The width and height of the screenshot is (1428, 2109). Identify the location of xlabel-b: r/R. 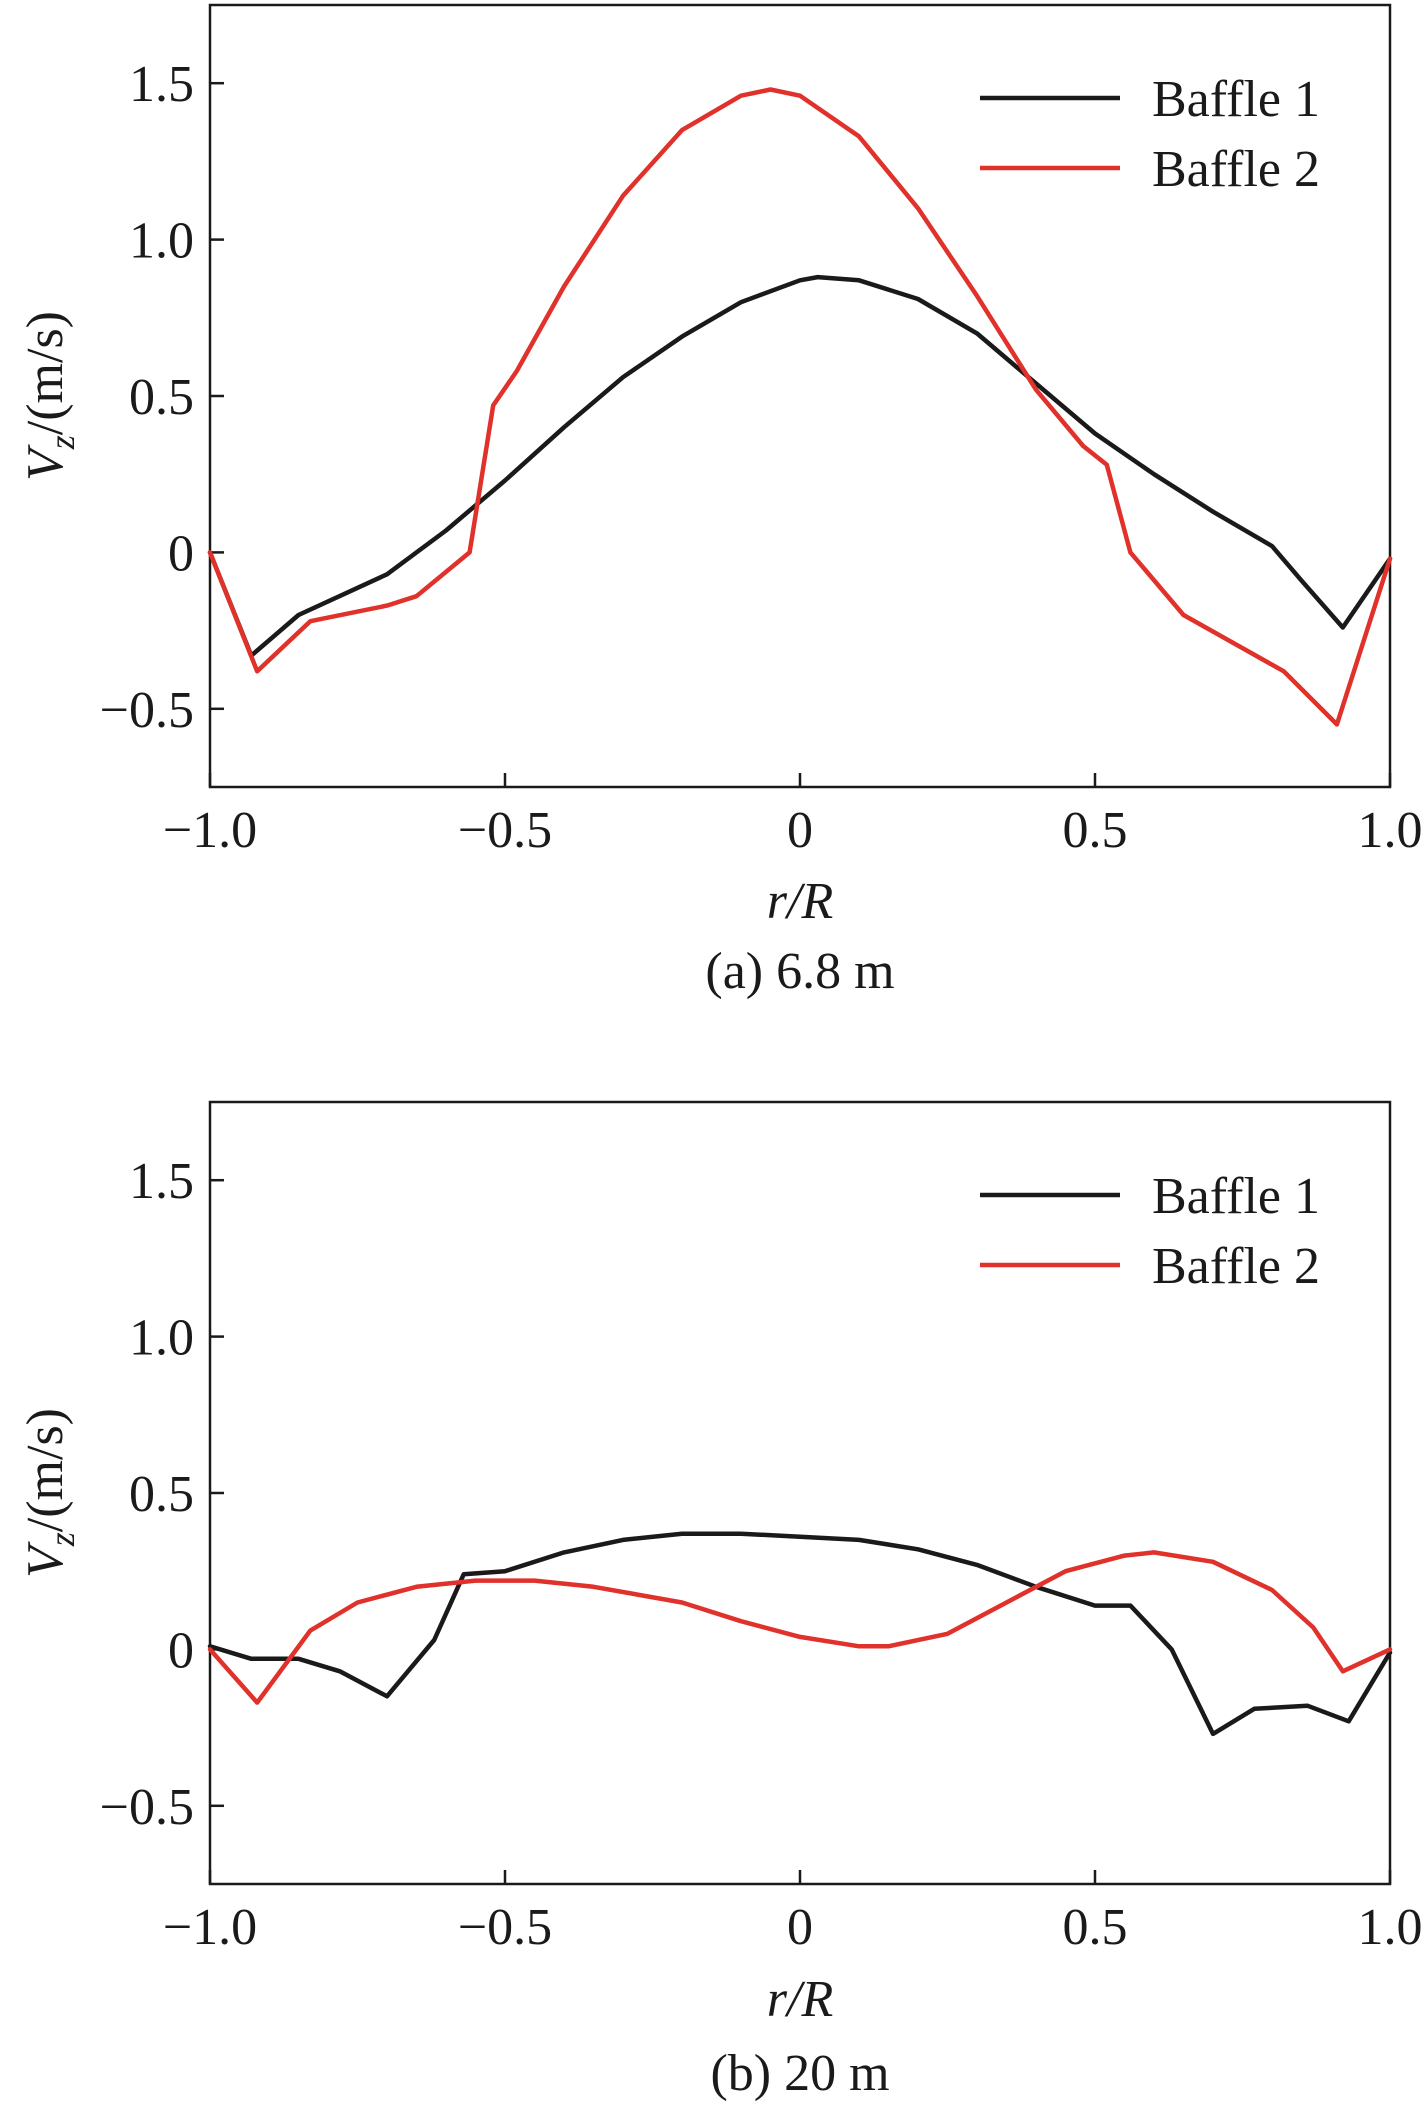
(800, 1999).